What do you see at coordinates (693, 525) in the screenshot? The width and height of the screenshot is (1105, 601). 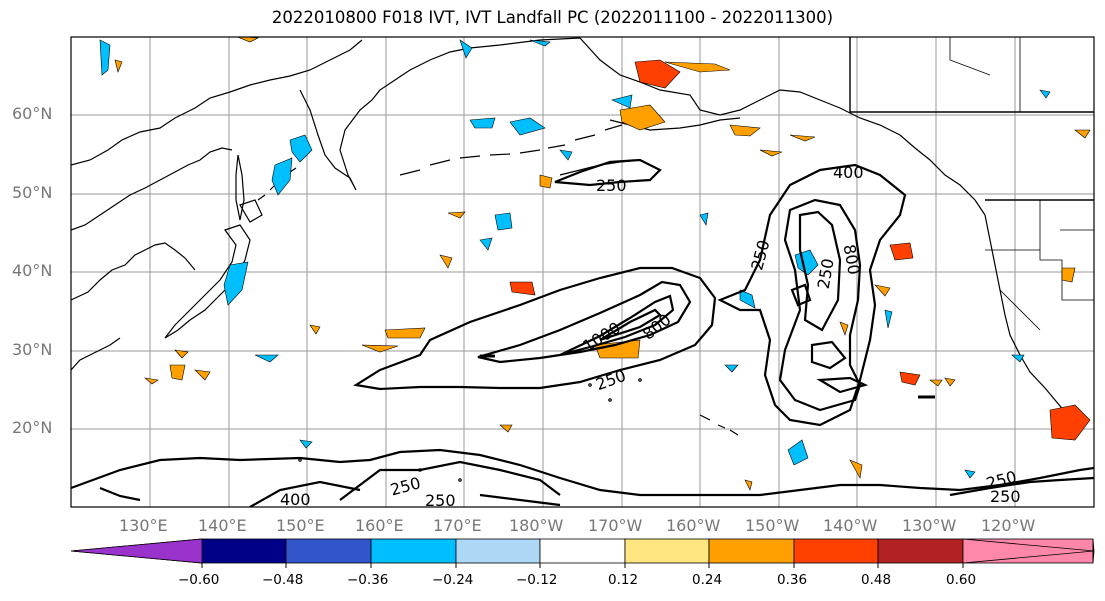 I see `lon-label: 160°W` at bounding box center [693, 525].